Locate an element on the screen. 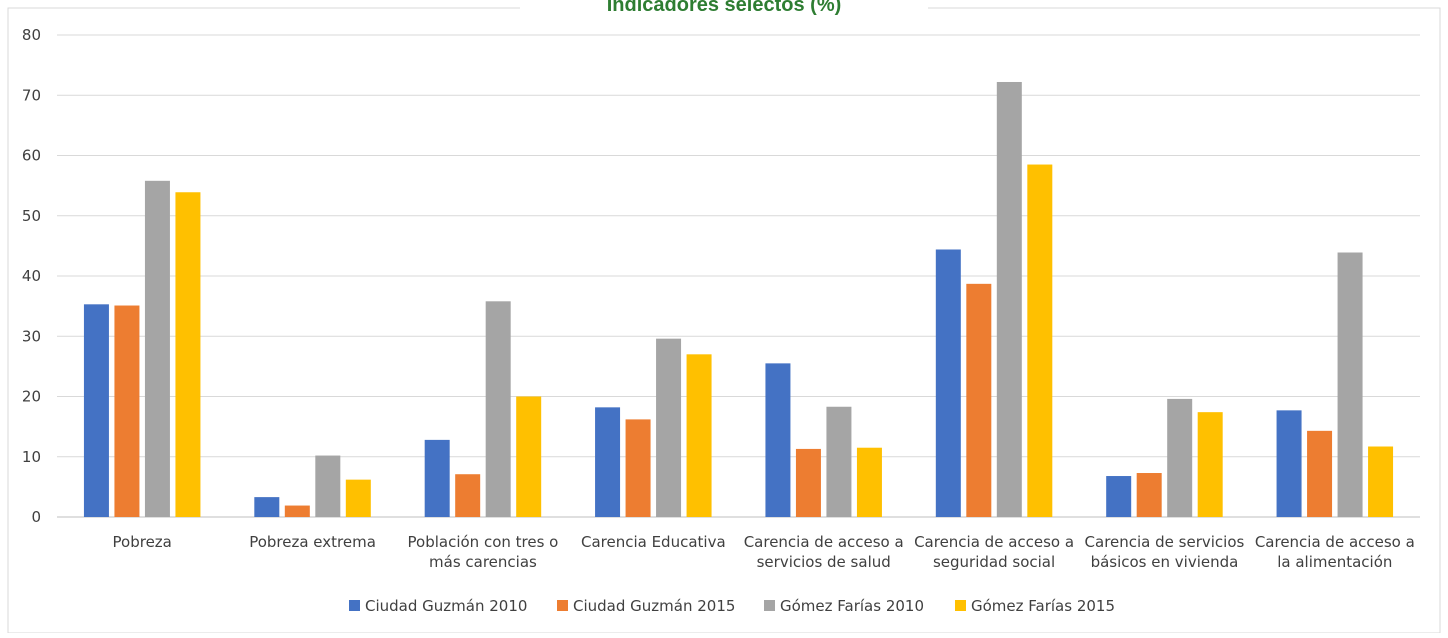  x-tick-label: Carencia de servicios básicos en vivienda is located at coordinates (1165, 552).